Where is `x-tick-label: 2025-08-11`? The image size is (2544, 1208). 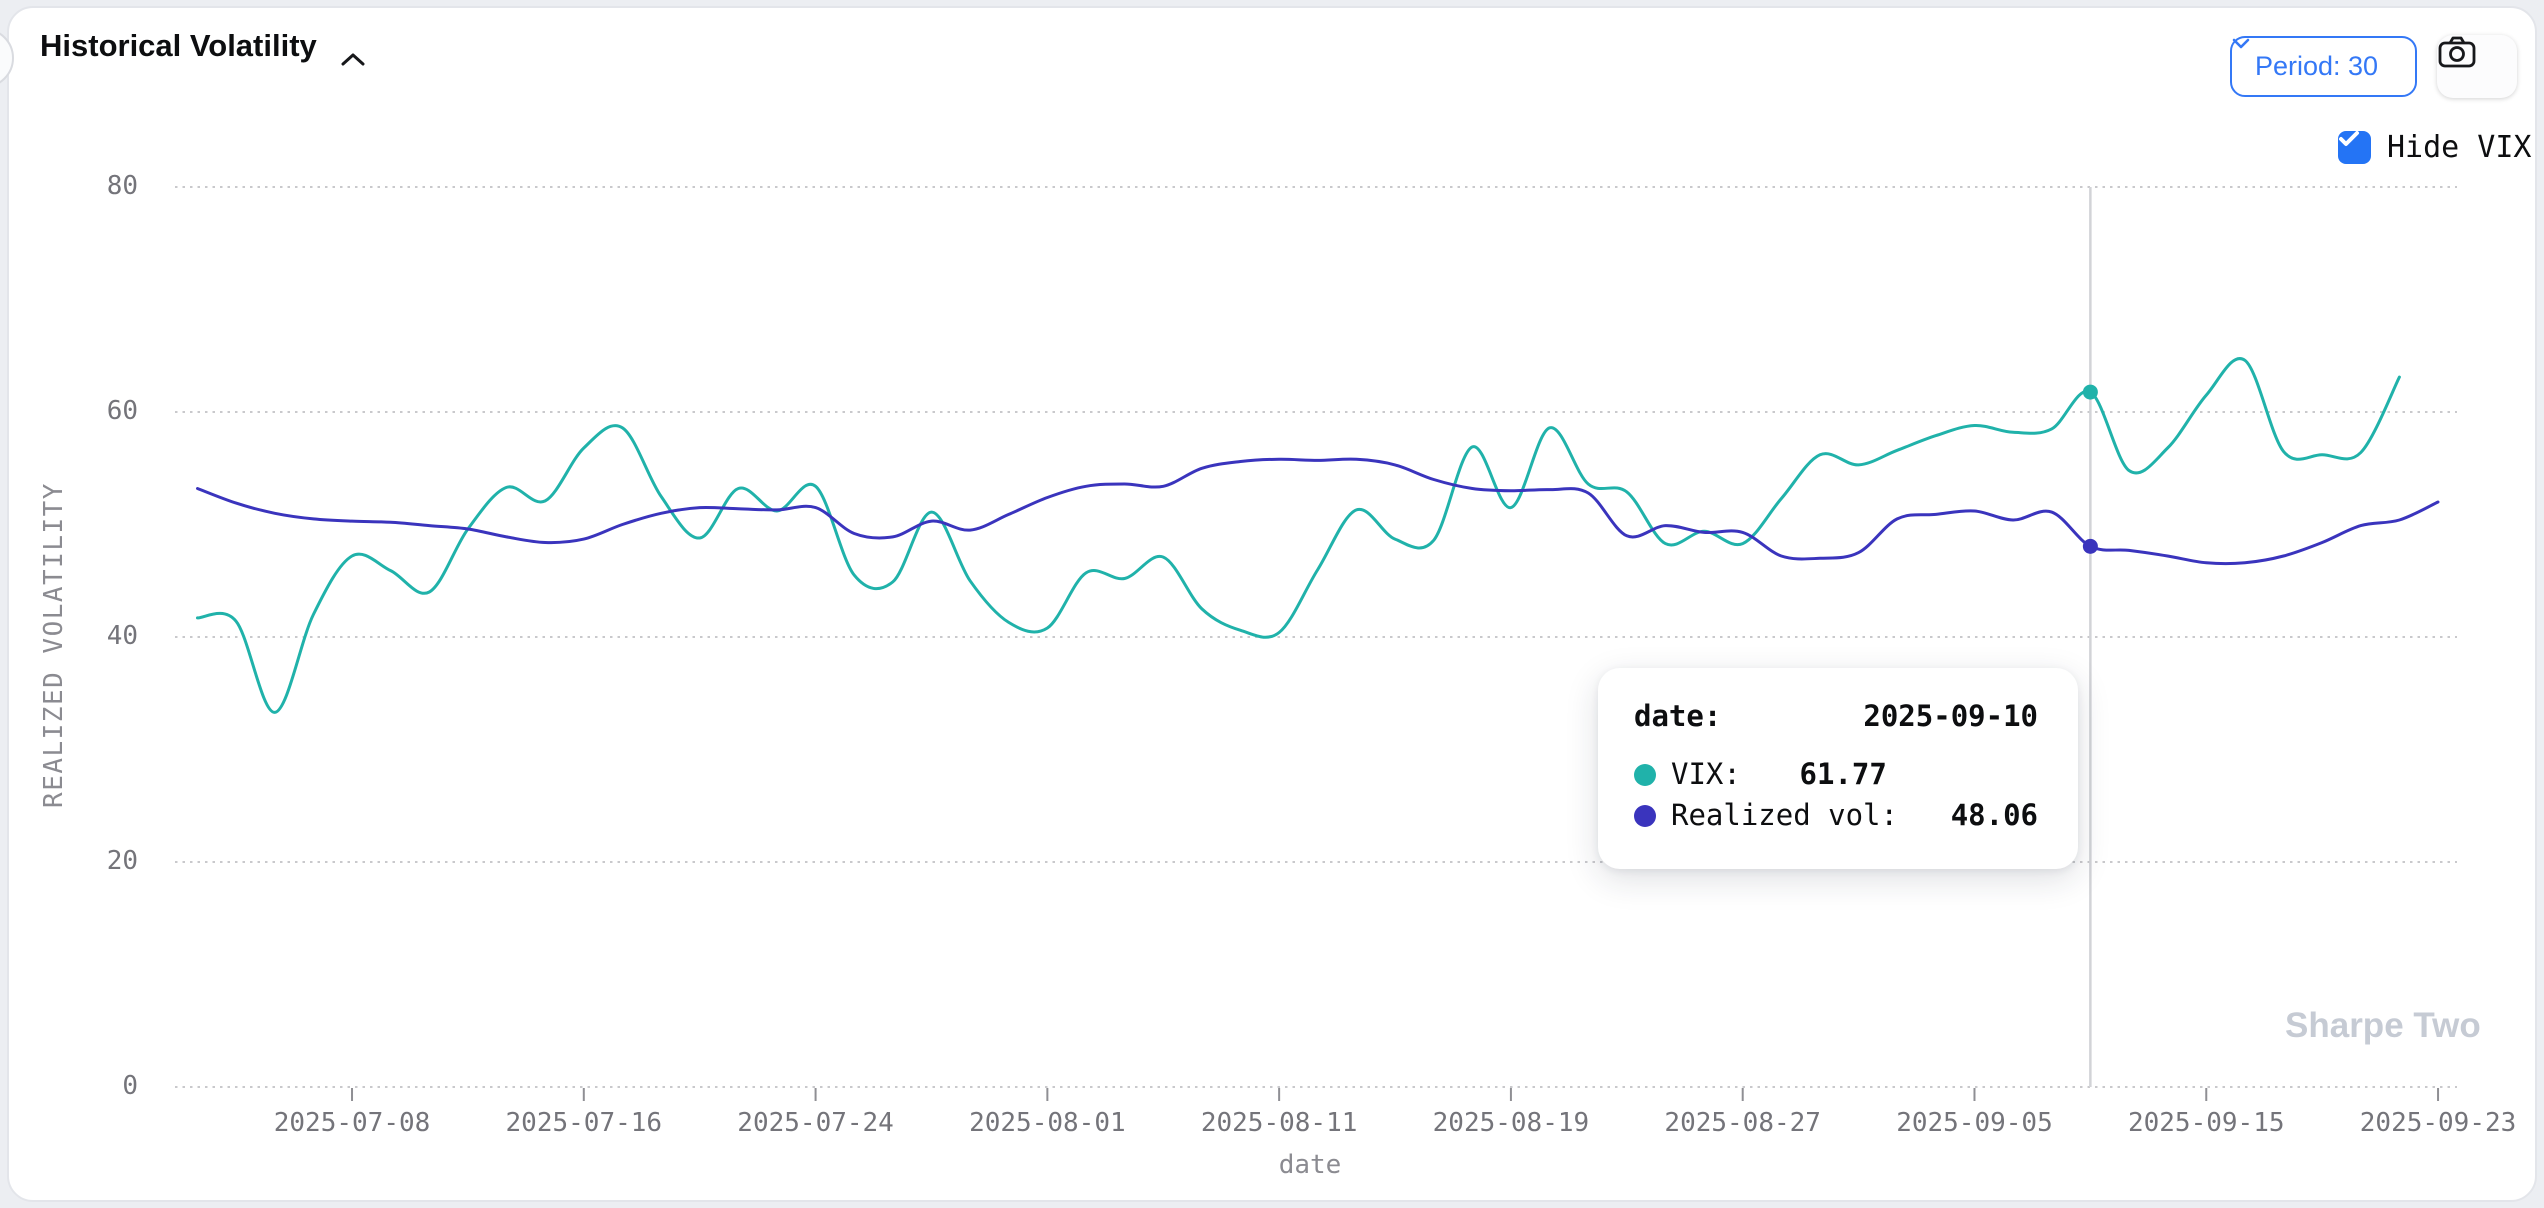 x-tick-label: 2025-08-11 is located at coordinates (1279, 1123).